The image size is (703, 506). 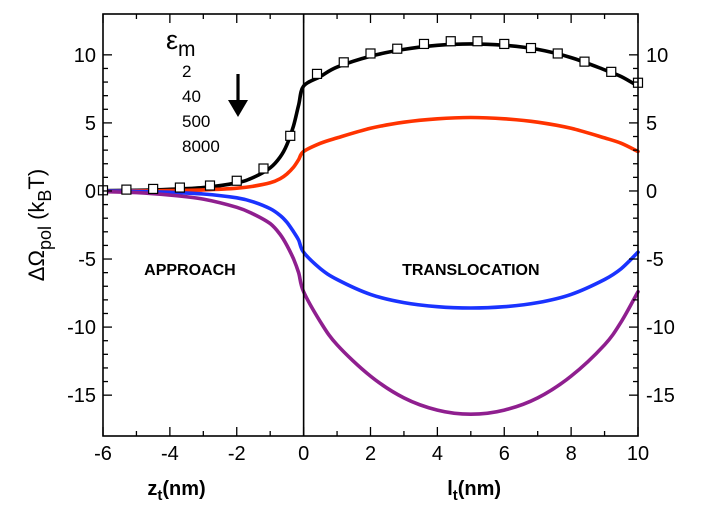 What do you see at coordinates (238, 108) in the screenshot?
I see `down-arrow-icon` at bounding box center [238, 108].